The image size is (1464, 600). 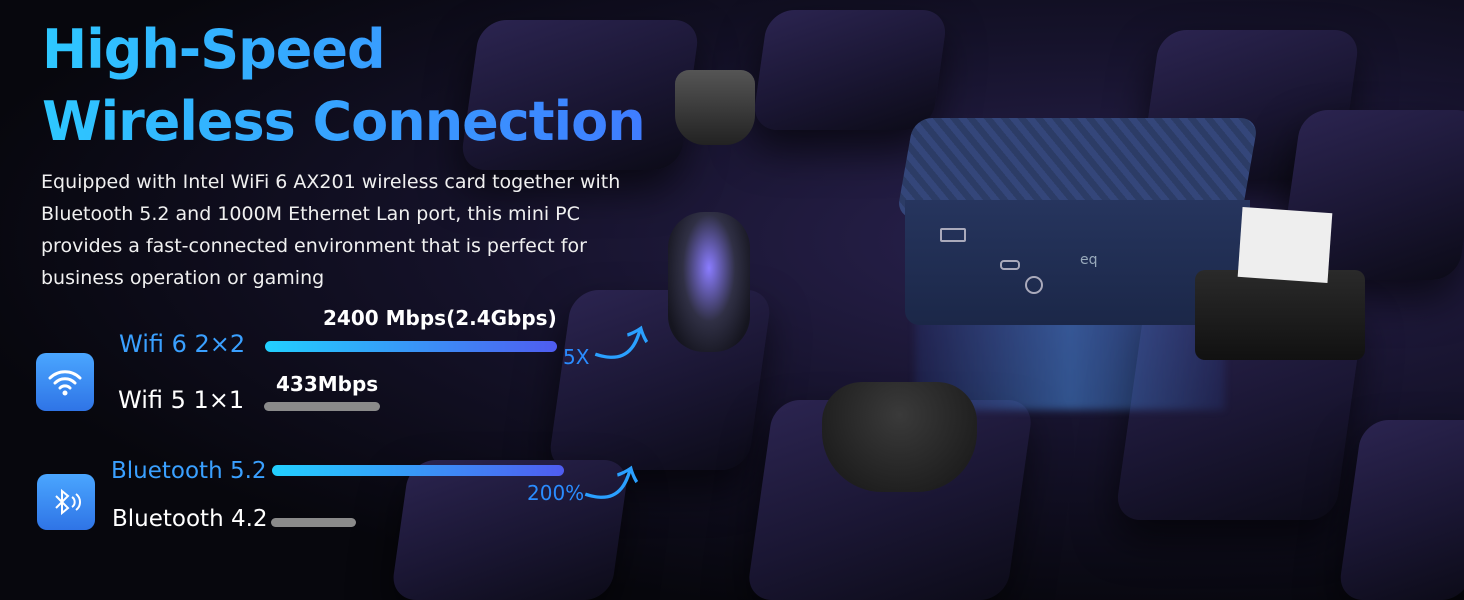 What do you see at coordinates (1089, 260) in the screenshot?
I see `brand-logo: eq` at bounding box center [1089, 260].